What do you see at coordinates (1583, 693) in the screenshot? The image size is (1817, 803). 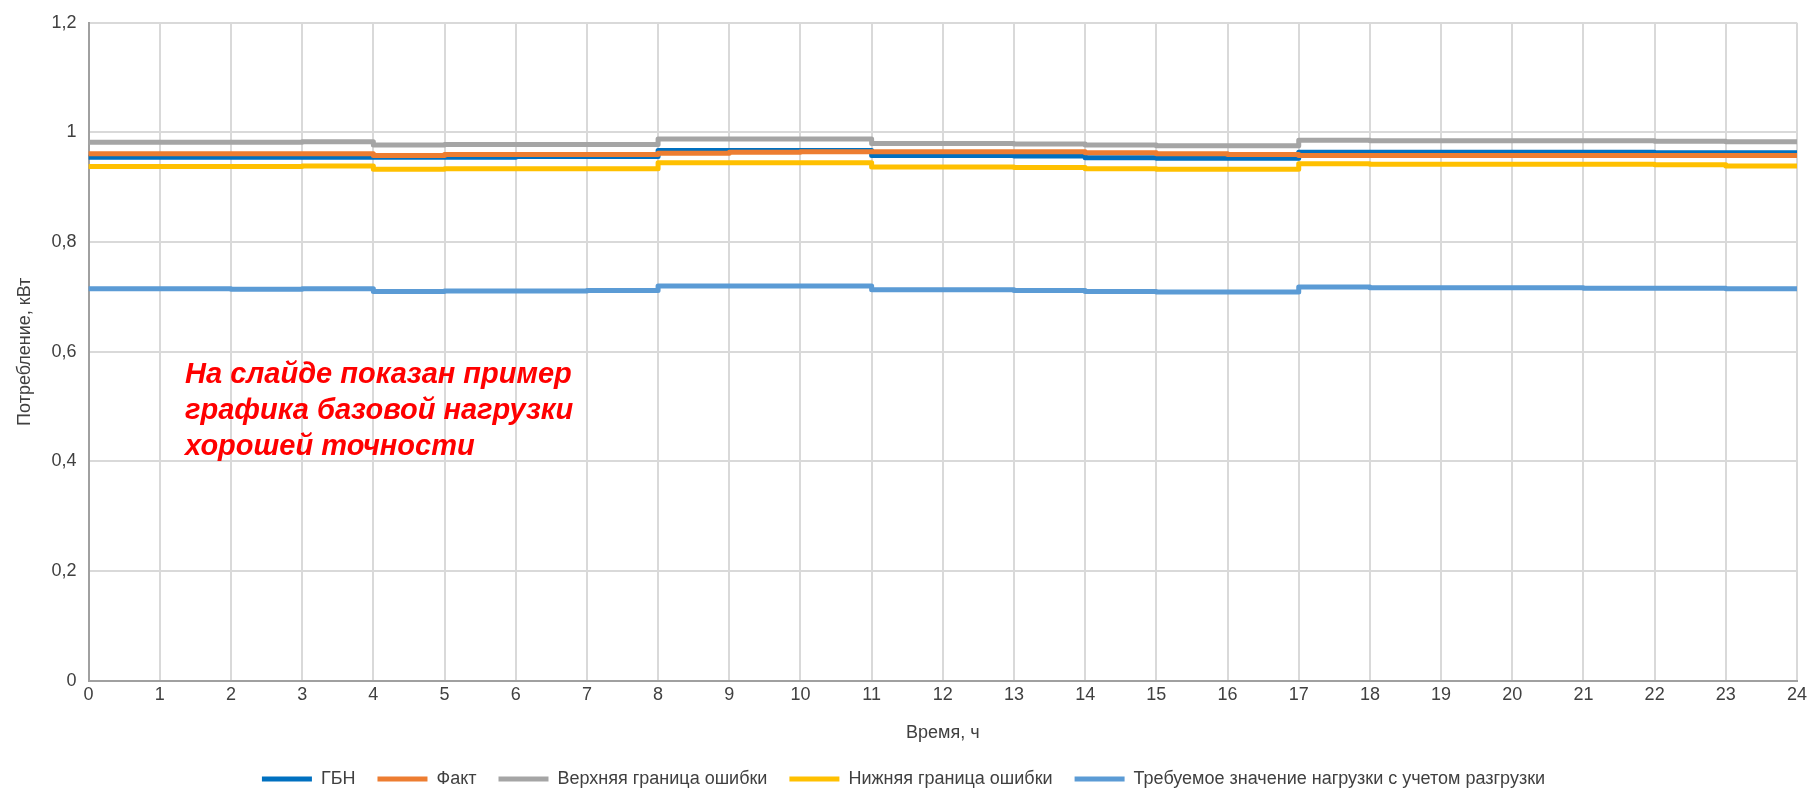 I see `x-tick-label: 21` at bounding box center [1583, 693].